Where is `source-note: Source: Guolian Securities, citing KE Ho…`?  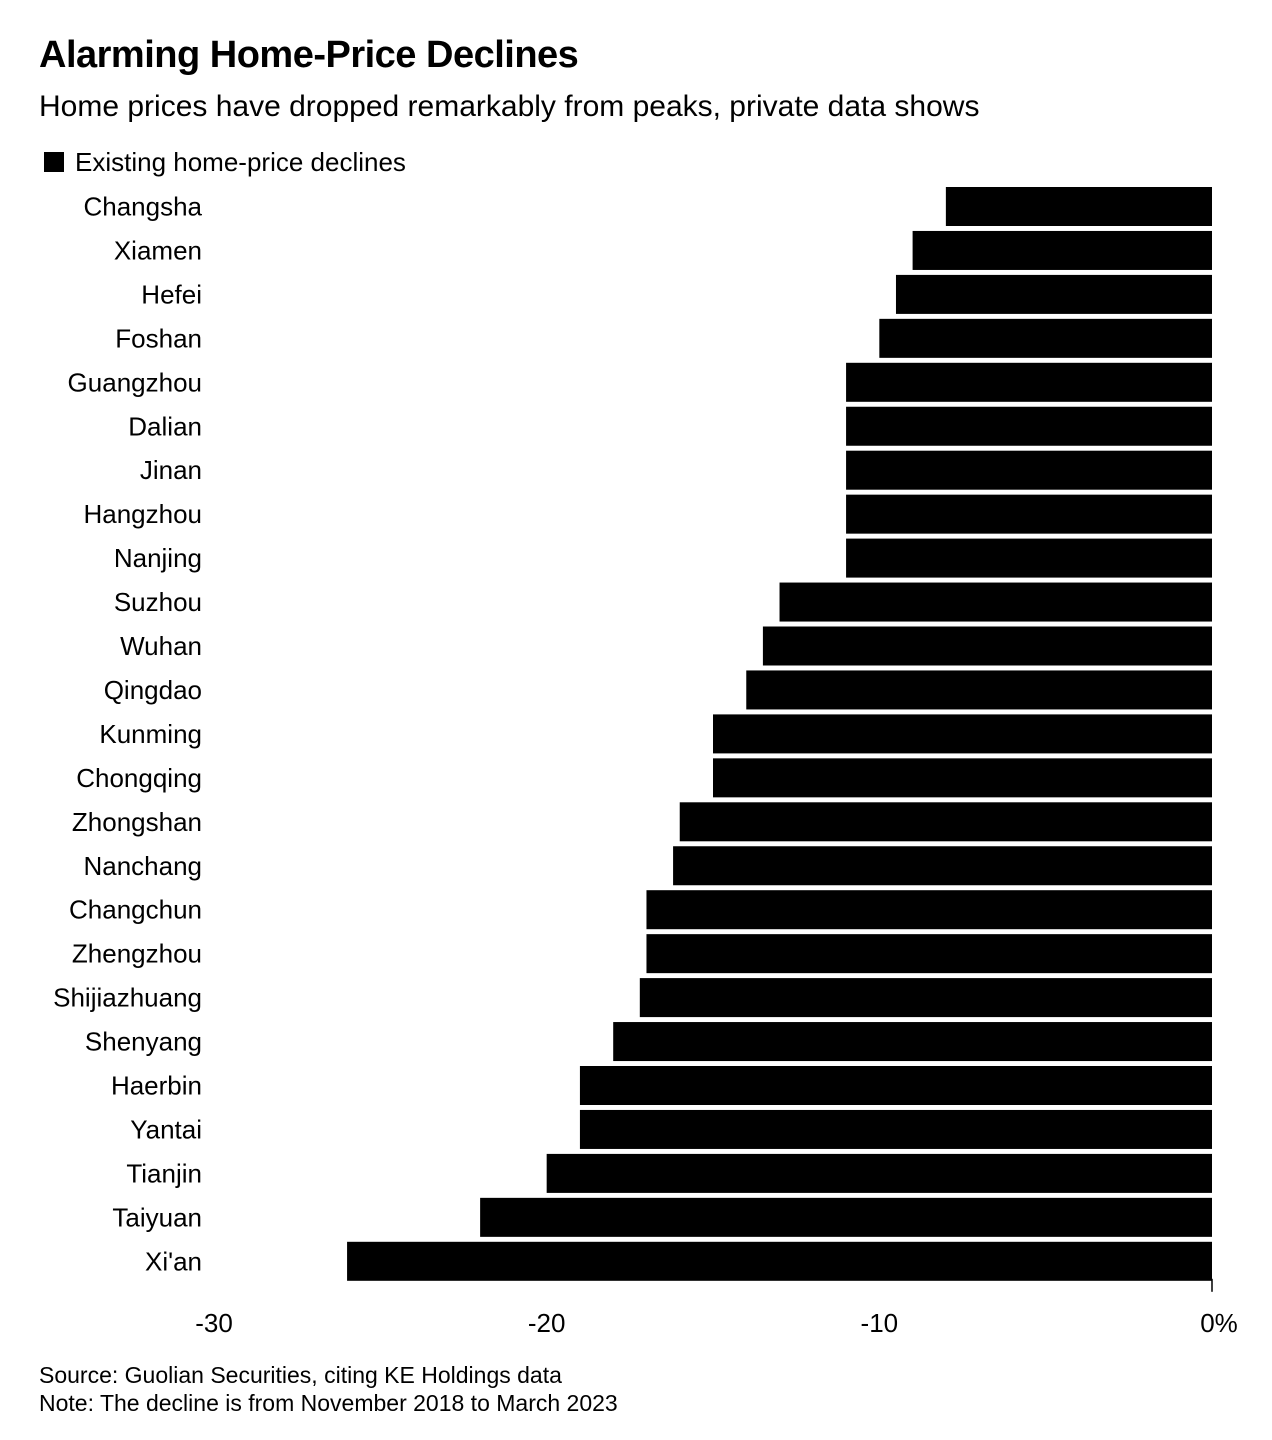 source-note: Source: Guolian Securities, citing KE Ho… is located at coordinates (300, 1375).